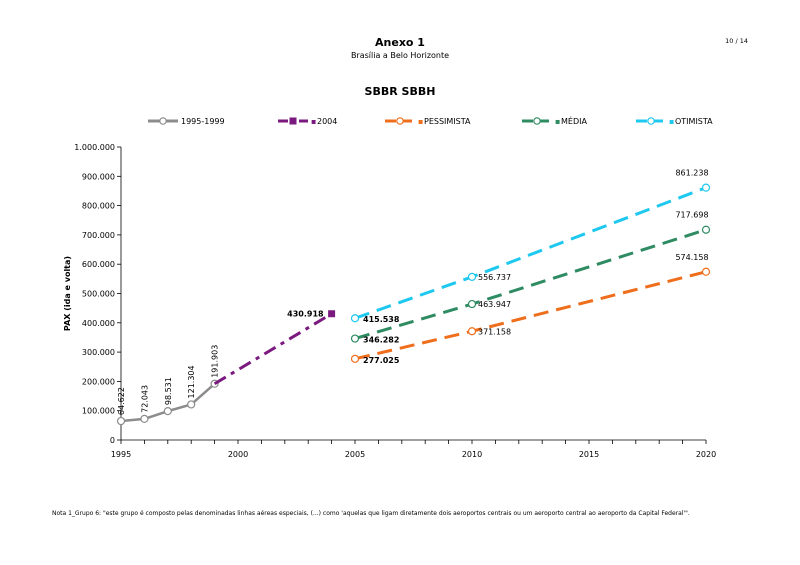  Describe the element at coordinates (691, 257) in the screenshot. I see `data-label: 574.158` at that location.